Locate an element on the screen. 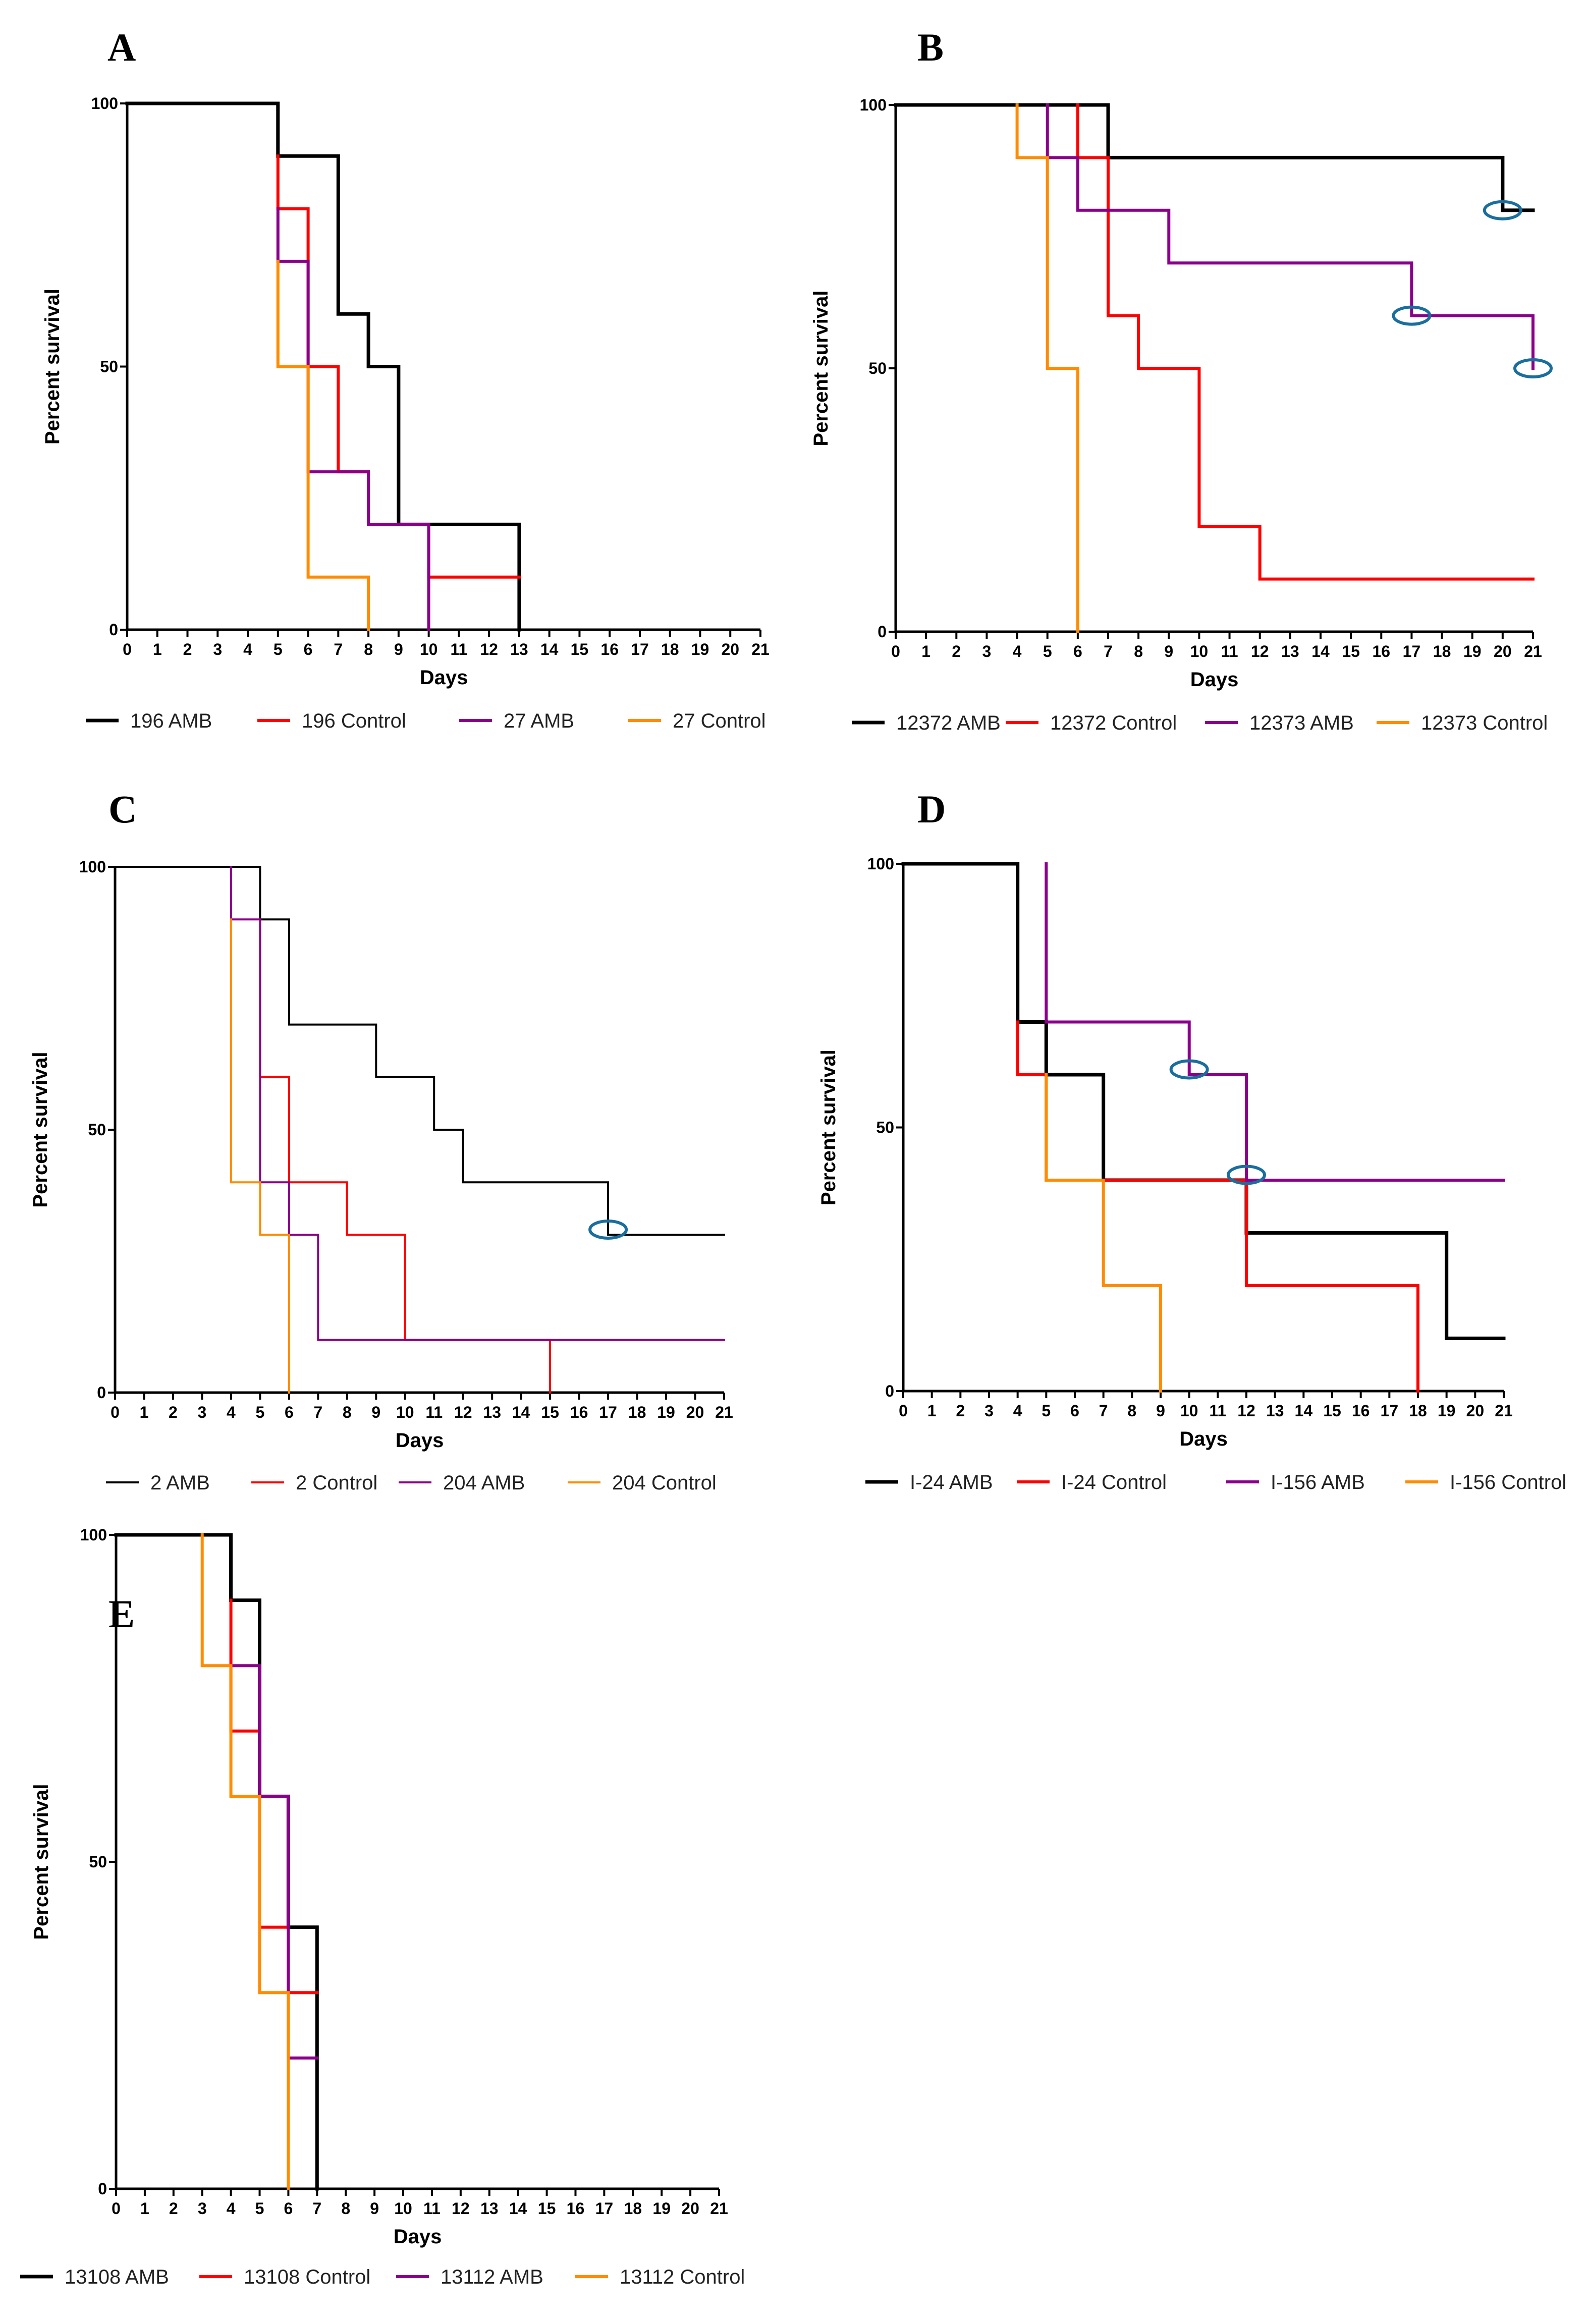 This screenshot has width=1588, height=2324. legend-label: 2 Control is located at coordinates (336, 1483).